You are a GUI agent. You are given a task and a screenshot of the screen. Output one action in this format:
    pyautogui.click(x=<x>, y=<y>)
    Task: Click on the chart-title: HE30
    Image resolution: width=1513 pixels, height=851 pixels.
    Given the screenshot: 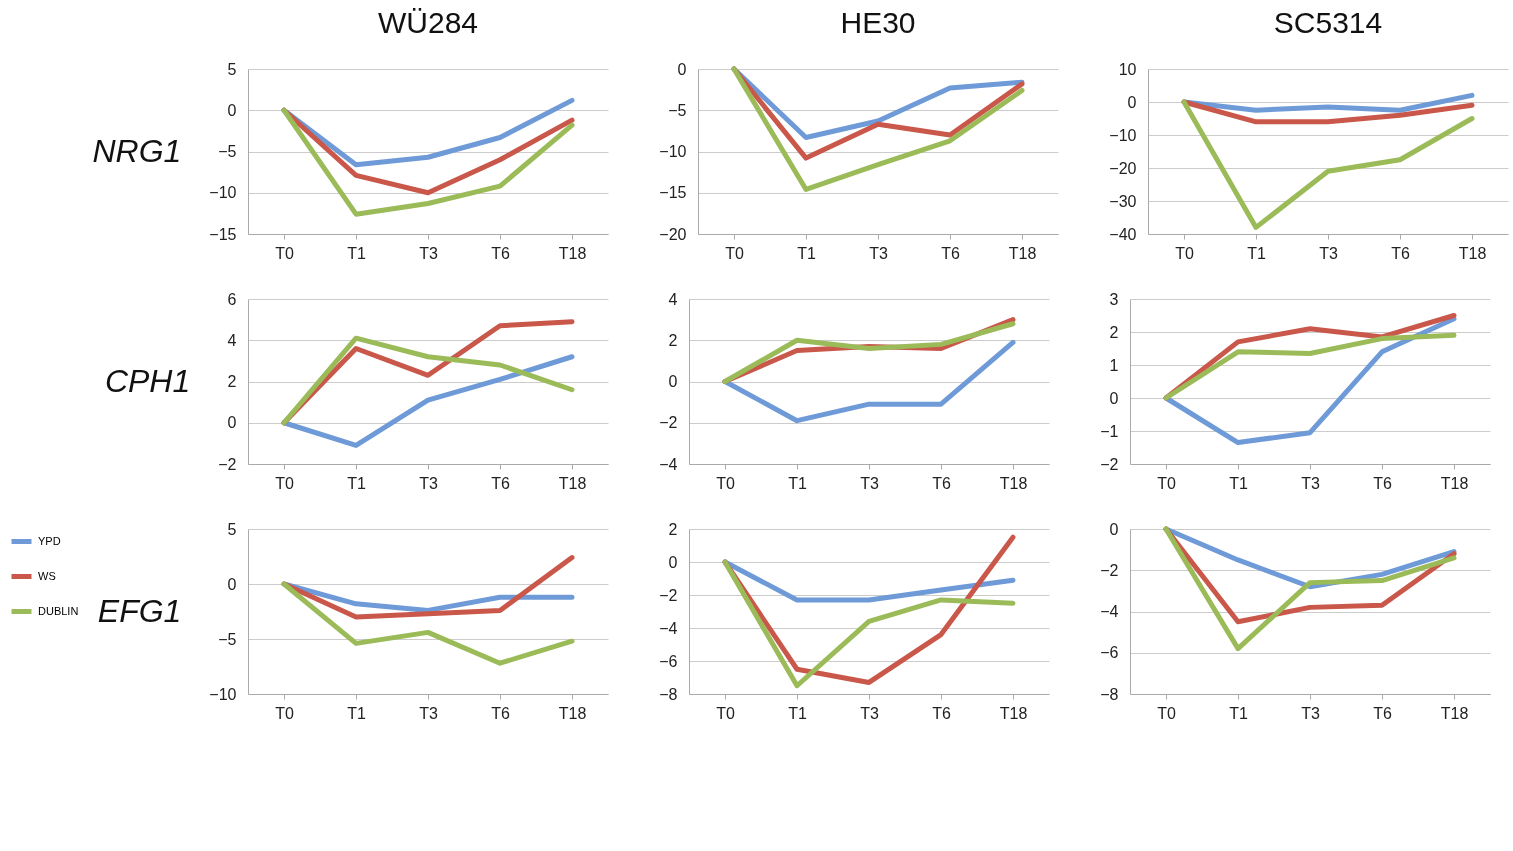 What is the action you would take?
    pyautogui.click(x=878, y=22)
    